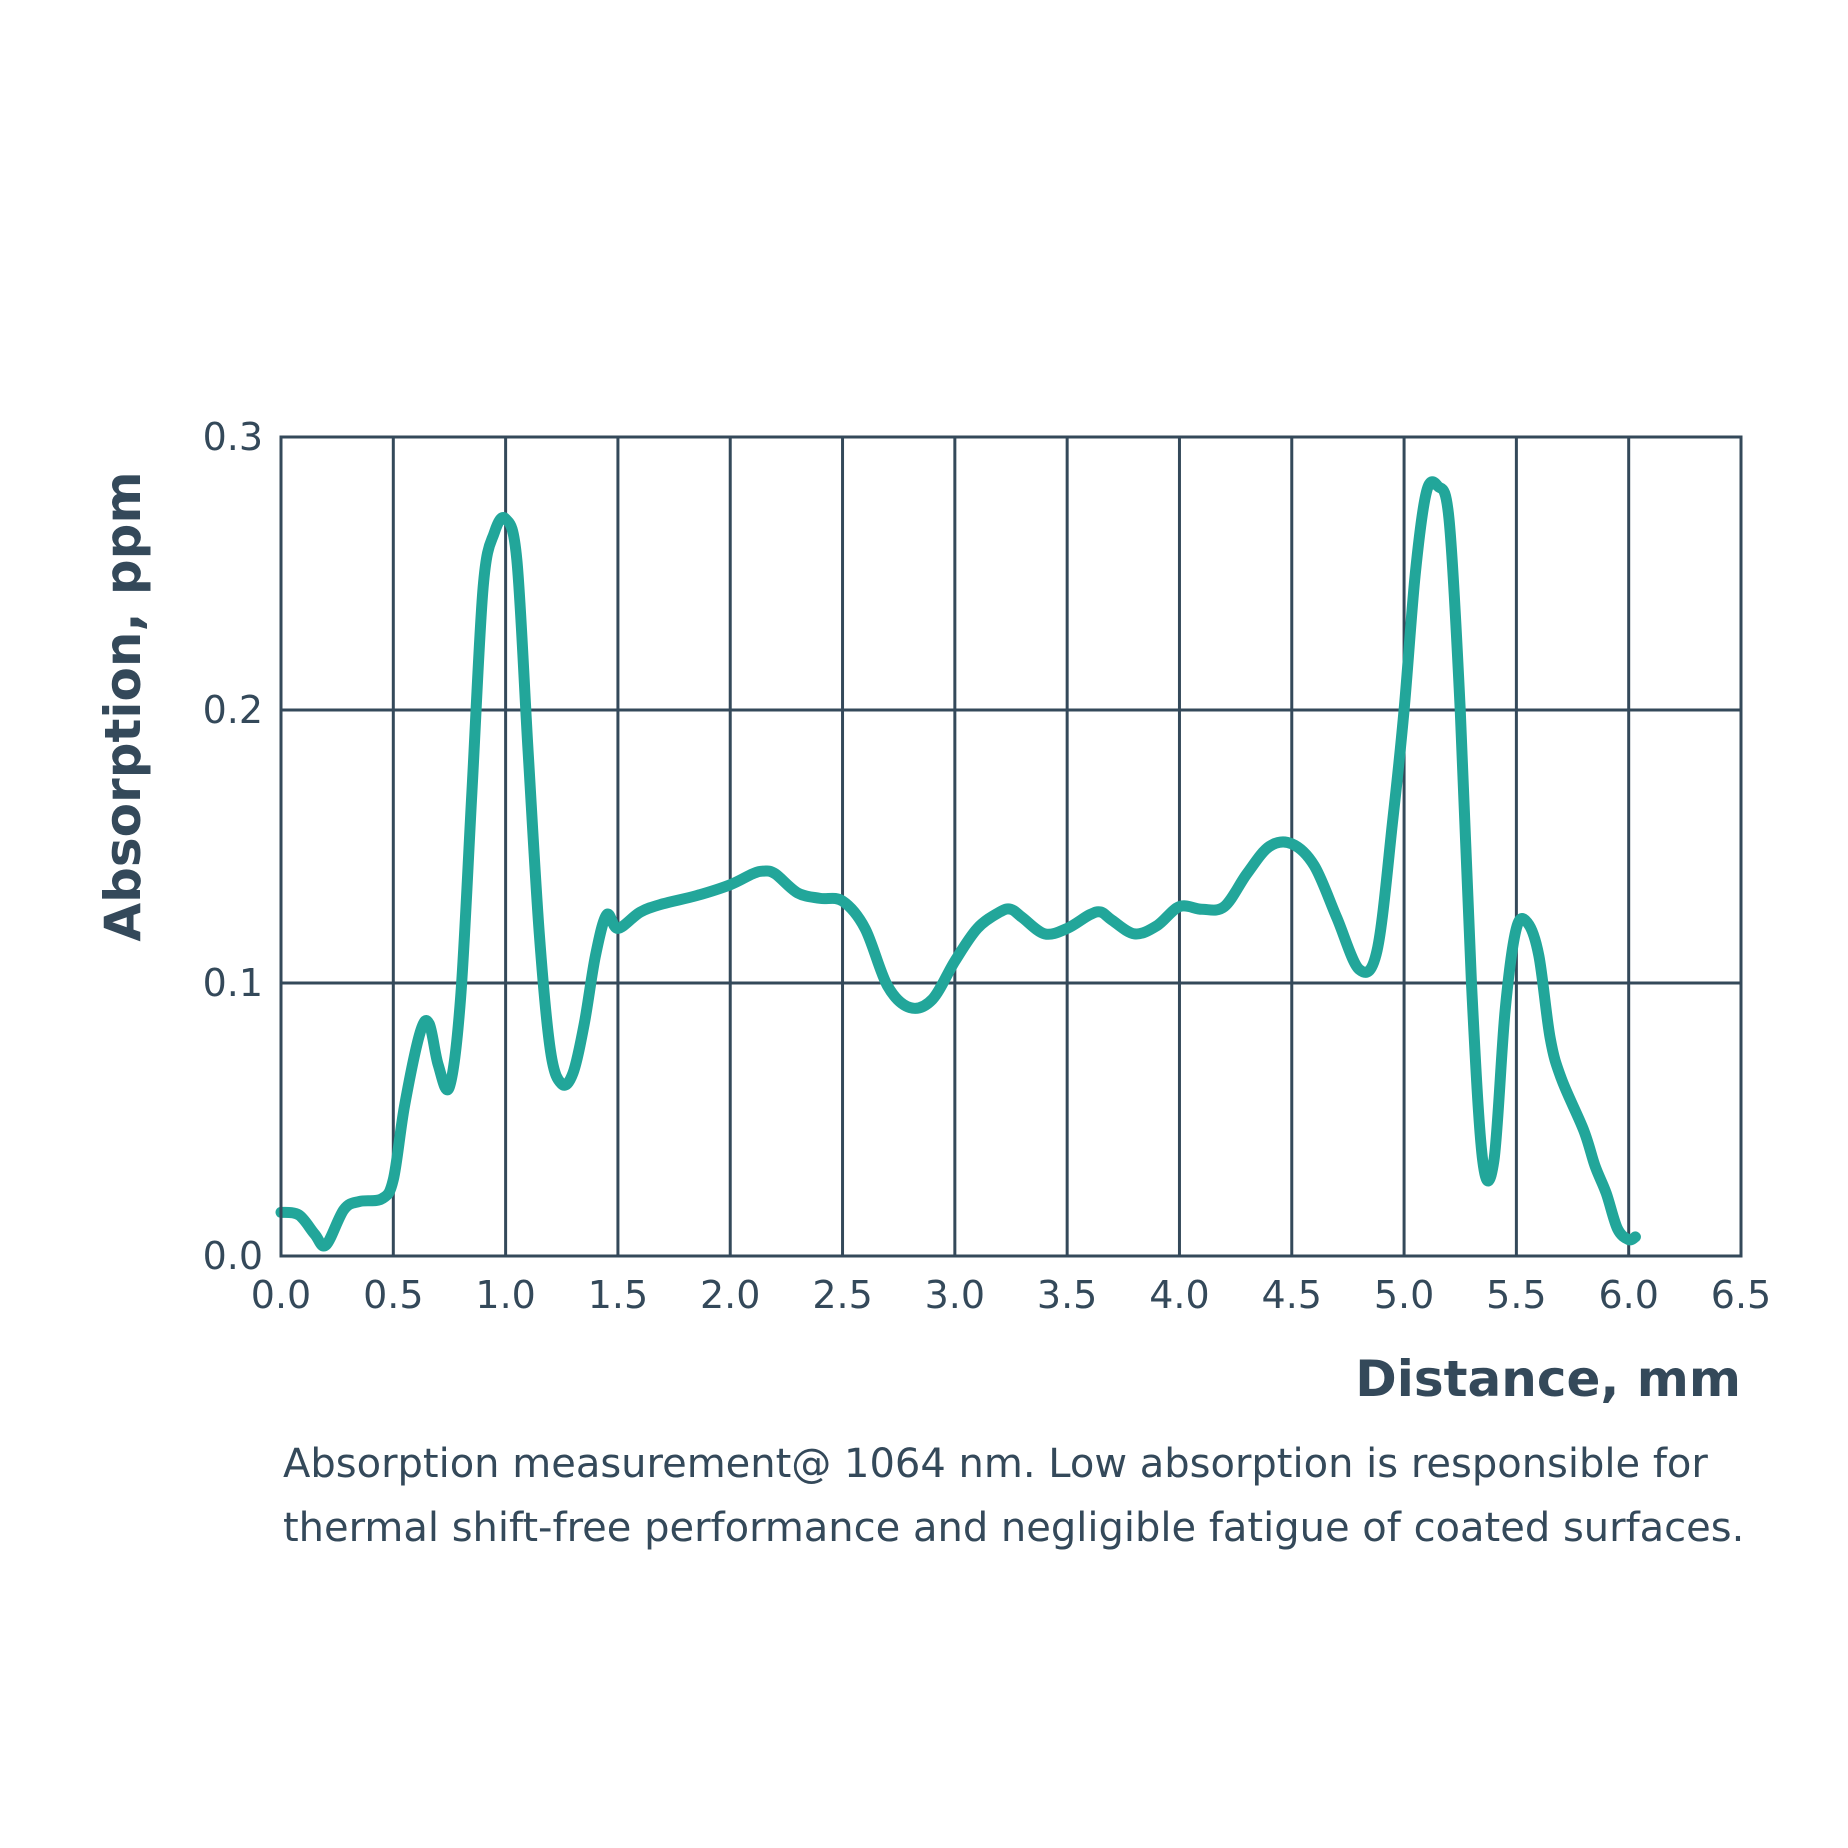  What do you see at coordinates (1404, 1295) in the screenshot?
I see `x-tick-label: 5.0` at bounding box center [1404, 1295].